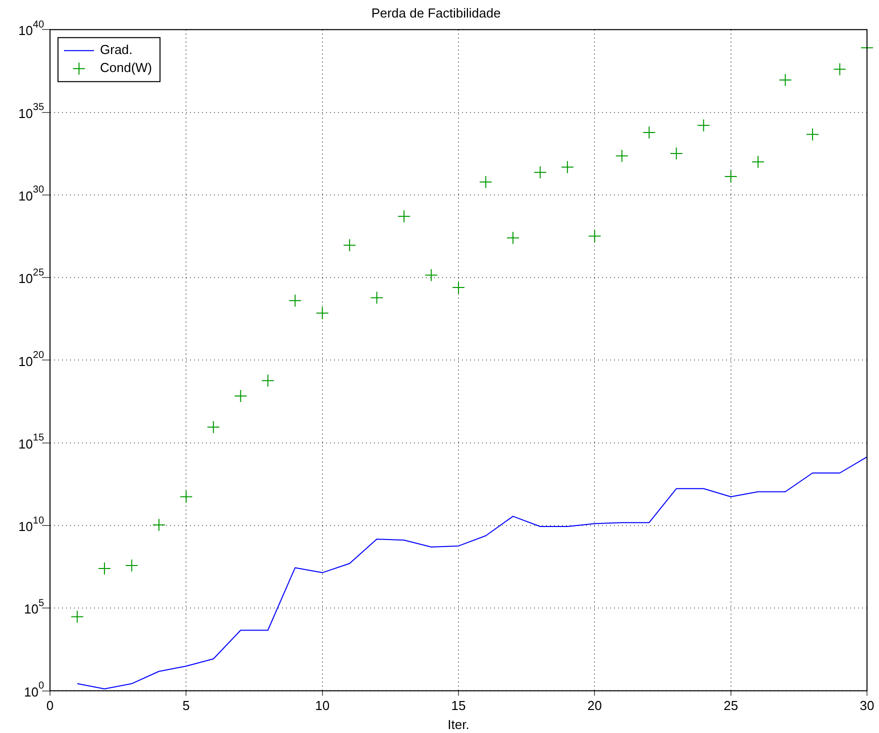 The width and height of the screenshot is (879, 733). Describe the element at coordinates (322, 706) in the screenshot. I see `x-tick-label: 10` at that location.